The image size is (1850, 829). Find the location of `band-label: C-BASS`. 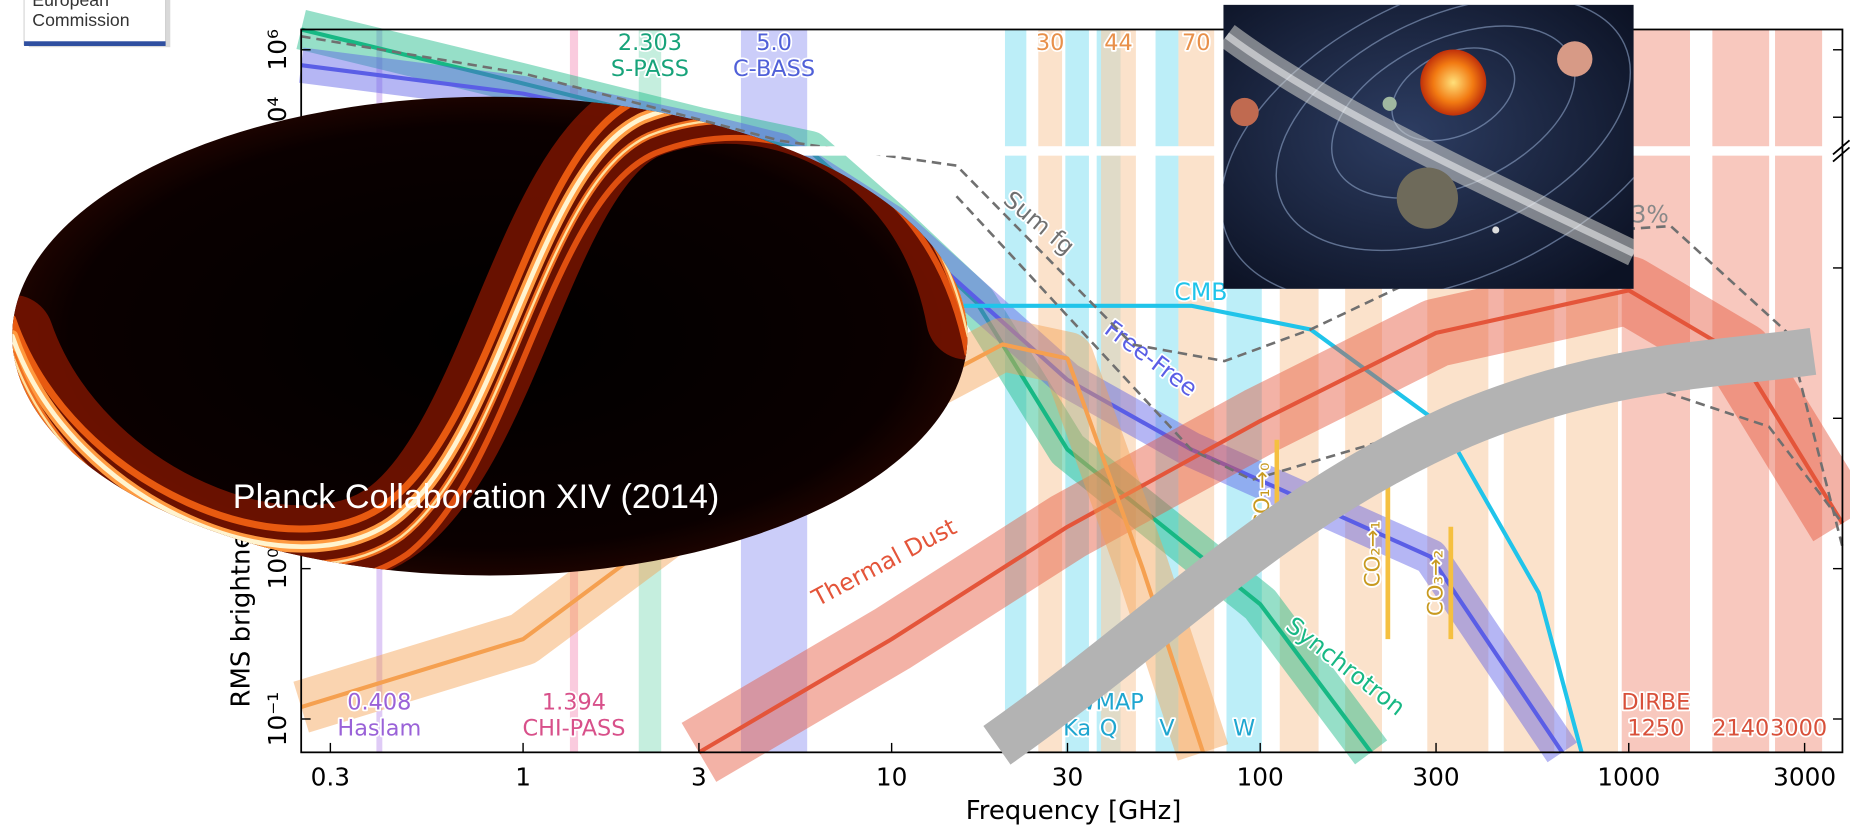

band-label: C-BASS is located at coordinates (774, 69).